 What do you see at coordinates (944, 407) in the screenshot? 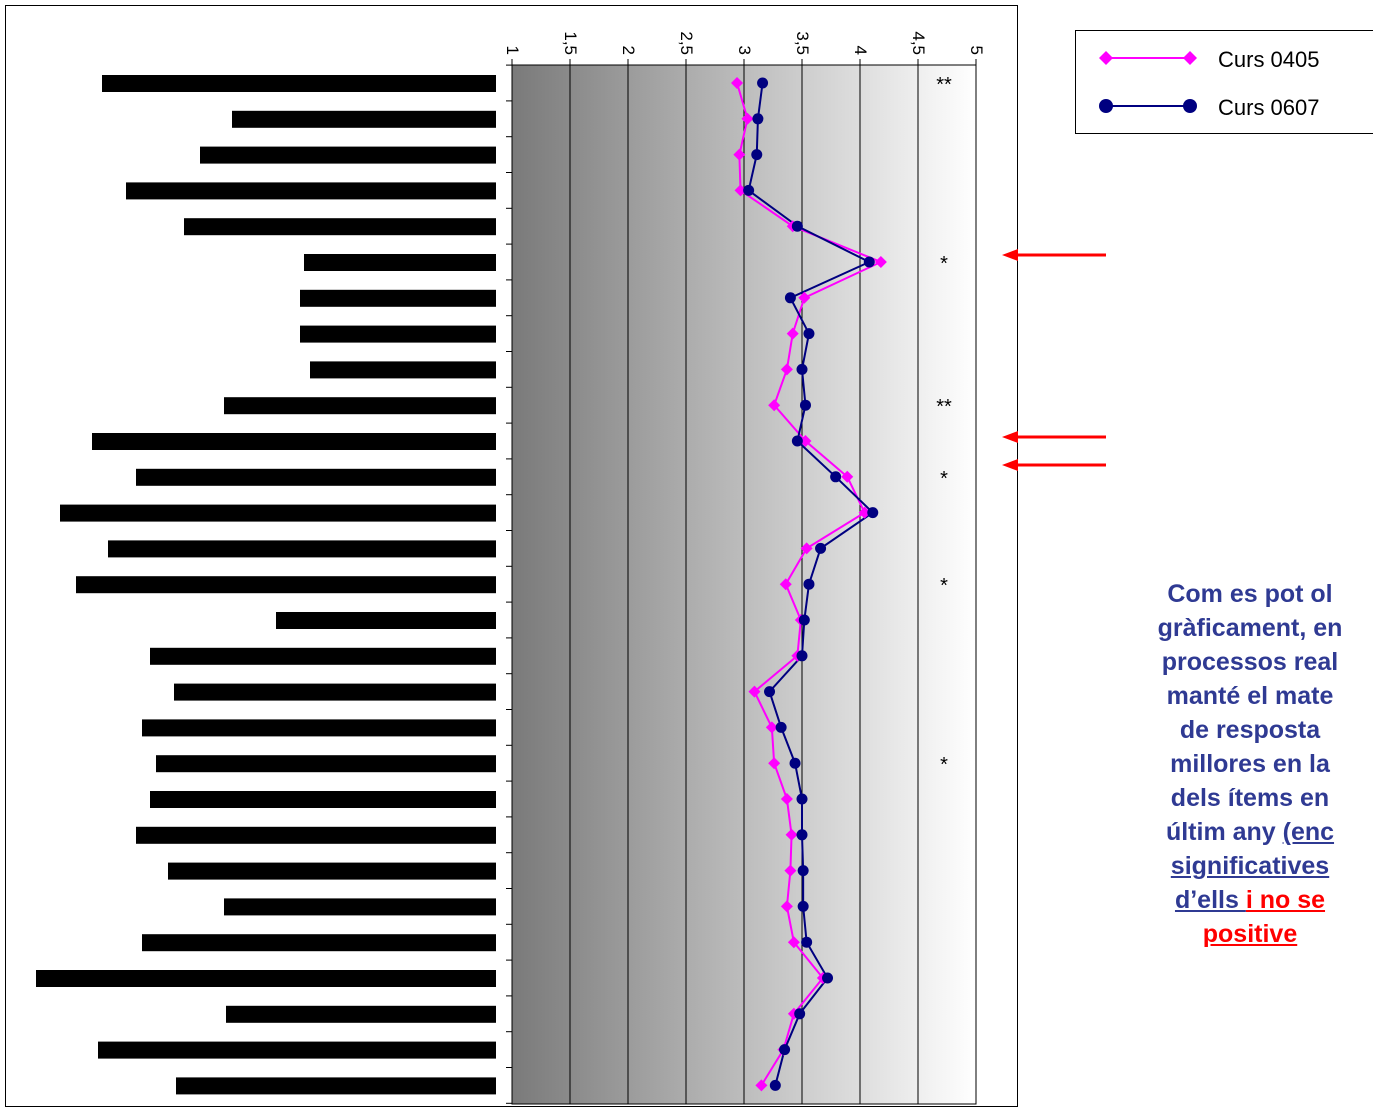
I see `significance-mark: **` at bounding box center [944, 407].